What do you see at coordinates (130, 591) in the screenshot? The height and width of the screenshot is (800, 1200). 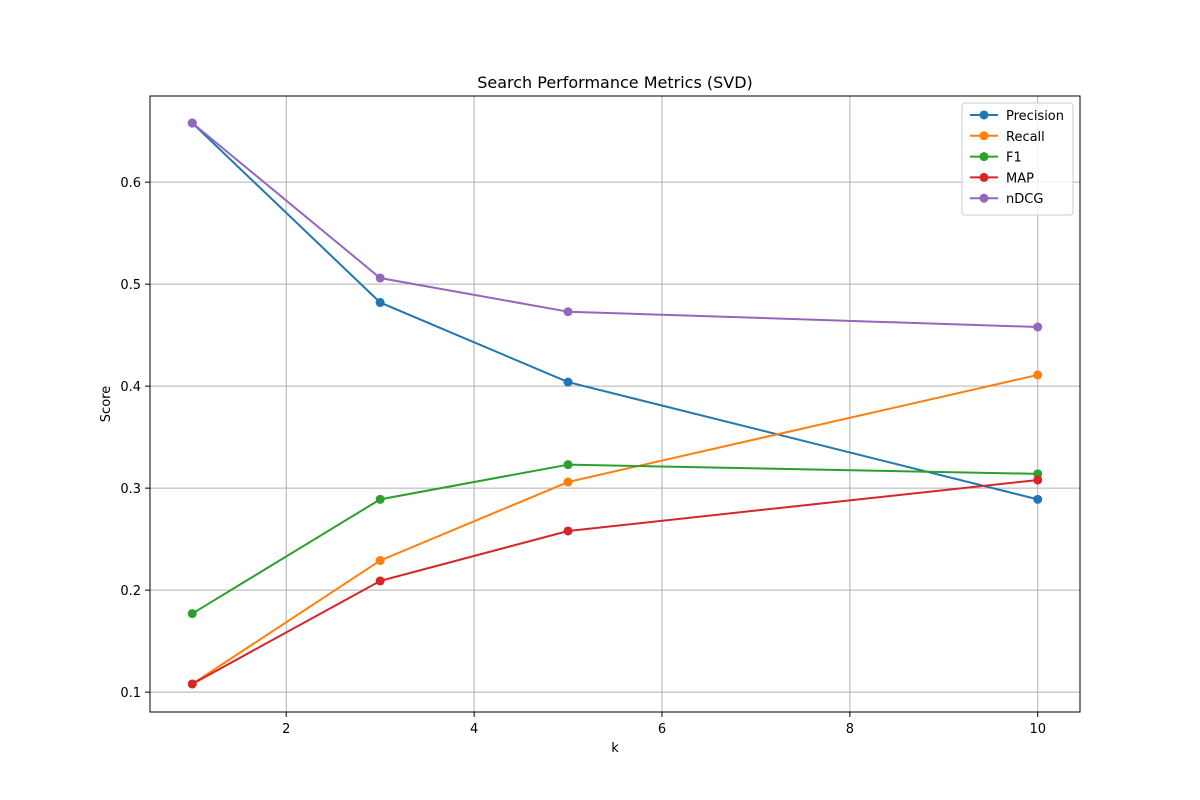 I see `y-tick-label: 0.2` at bounding box center [130, 591].